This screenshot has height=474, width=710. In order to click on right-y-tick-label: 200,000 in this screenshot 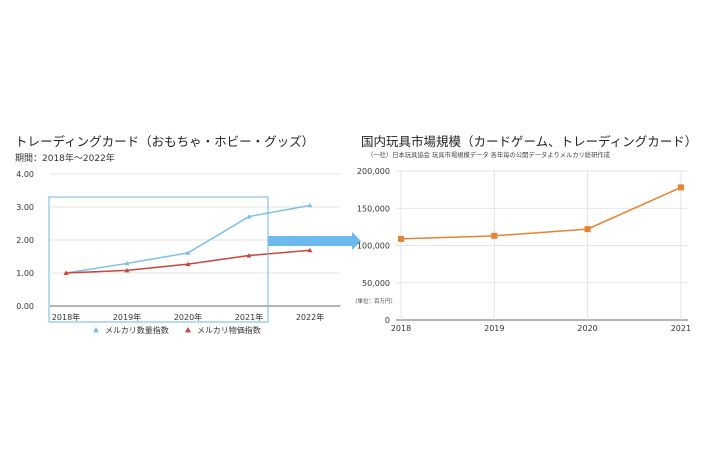, I will do `click(373, 171)`.